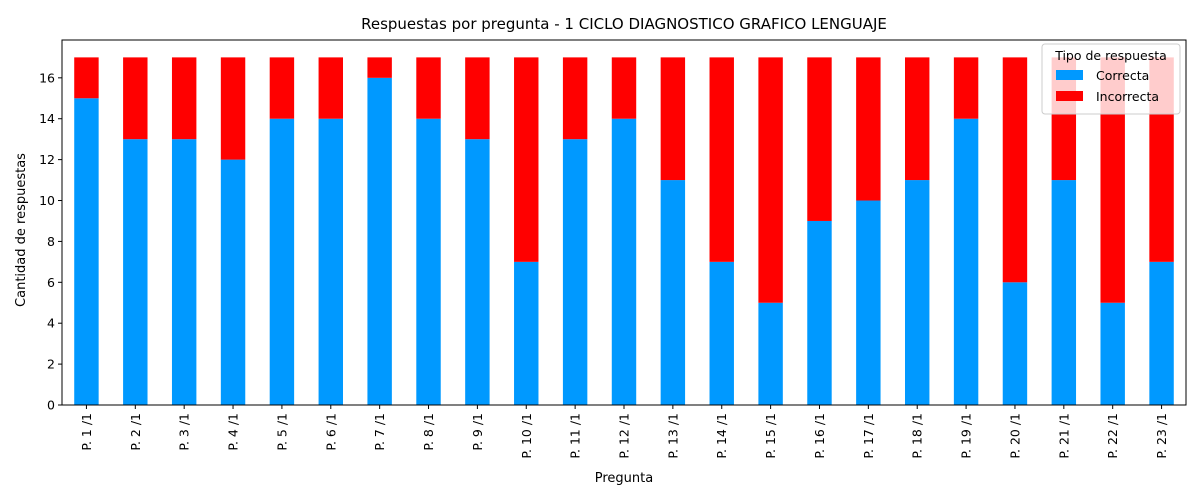  Describe the element at coordinates (47, 77) in the screenshot. I see `y-tick-label: 16` at that location.